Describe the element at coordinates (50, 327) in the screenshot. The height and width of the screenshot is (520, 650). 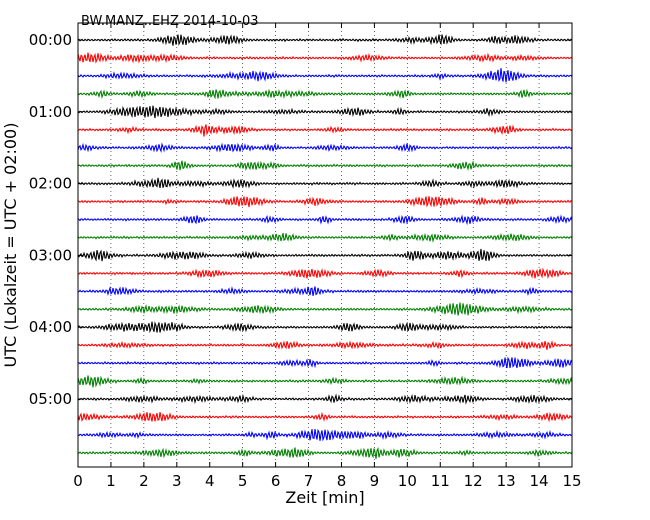
I see `y-tick-label: 04:00` at that location.